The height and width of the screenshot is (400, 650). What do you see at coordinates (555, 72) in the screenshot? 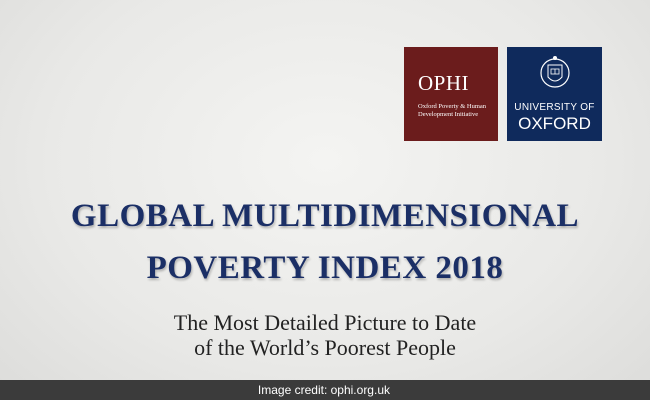
I see `oxford-crest` at bounding box center [555, 72].